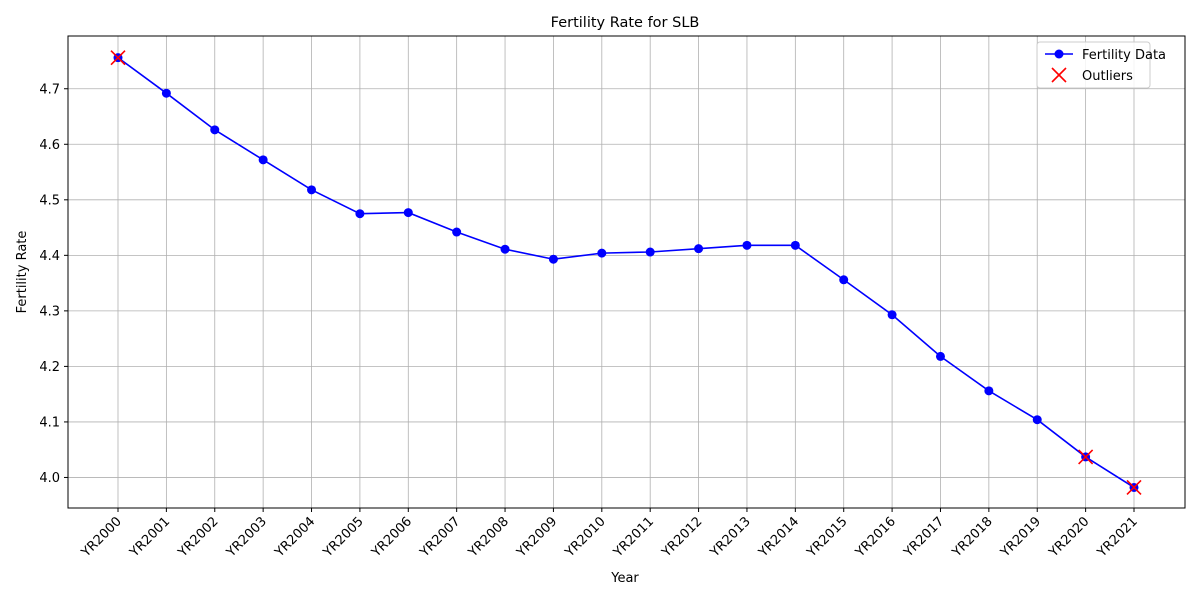 This screenshot has height=604, width=1200. What do you see at coordinates (972, 537) in the screenshot?
I see `x-tick-label: YR2018` at bounding box center [972, 537].